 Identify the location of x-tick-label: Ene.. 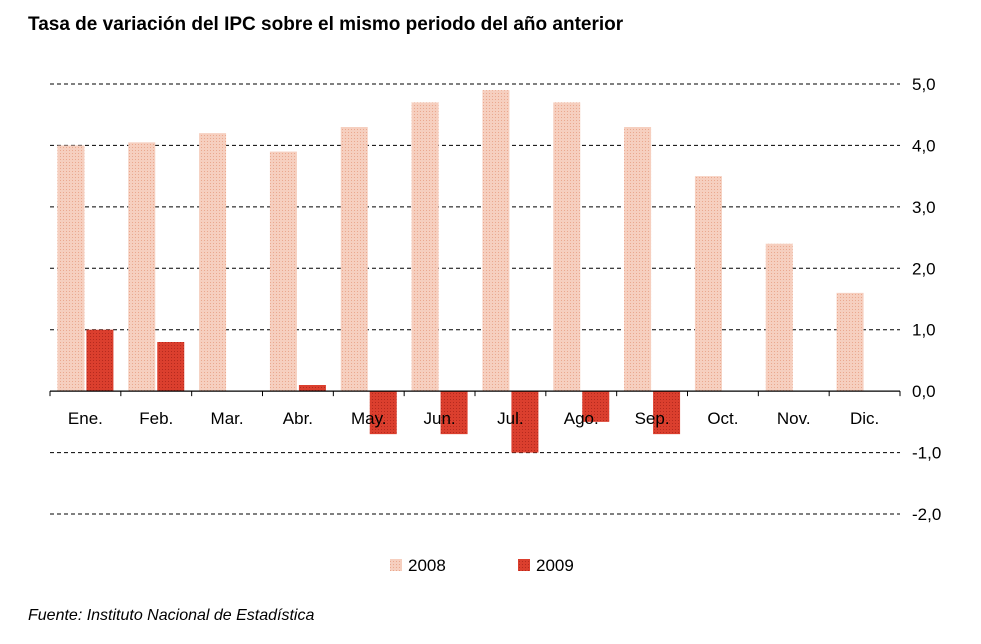
(85, 418).